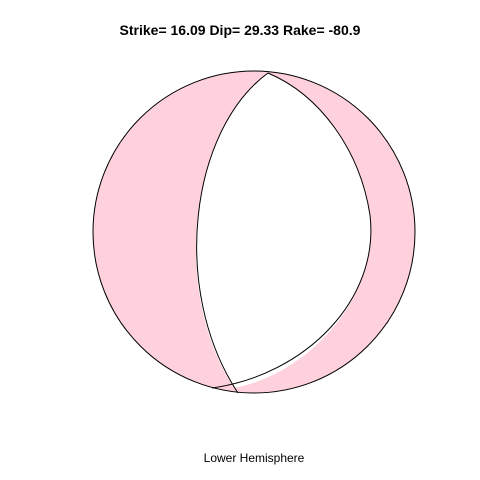  What do you see at coordinates (254, 458) in the screenshot?
I see `projection-label: Lower Hemisphere` at bounding box center [254, 458].